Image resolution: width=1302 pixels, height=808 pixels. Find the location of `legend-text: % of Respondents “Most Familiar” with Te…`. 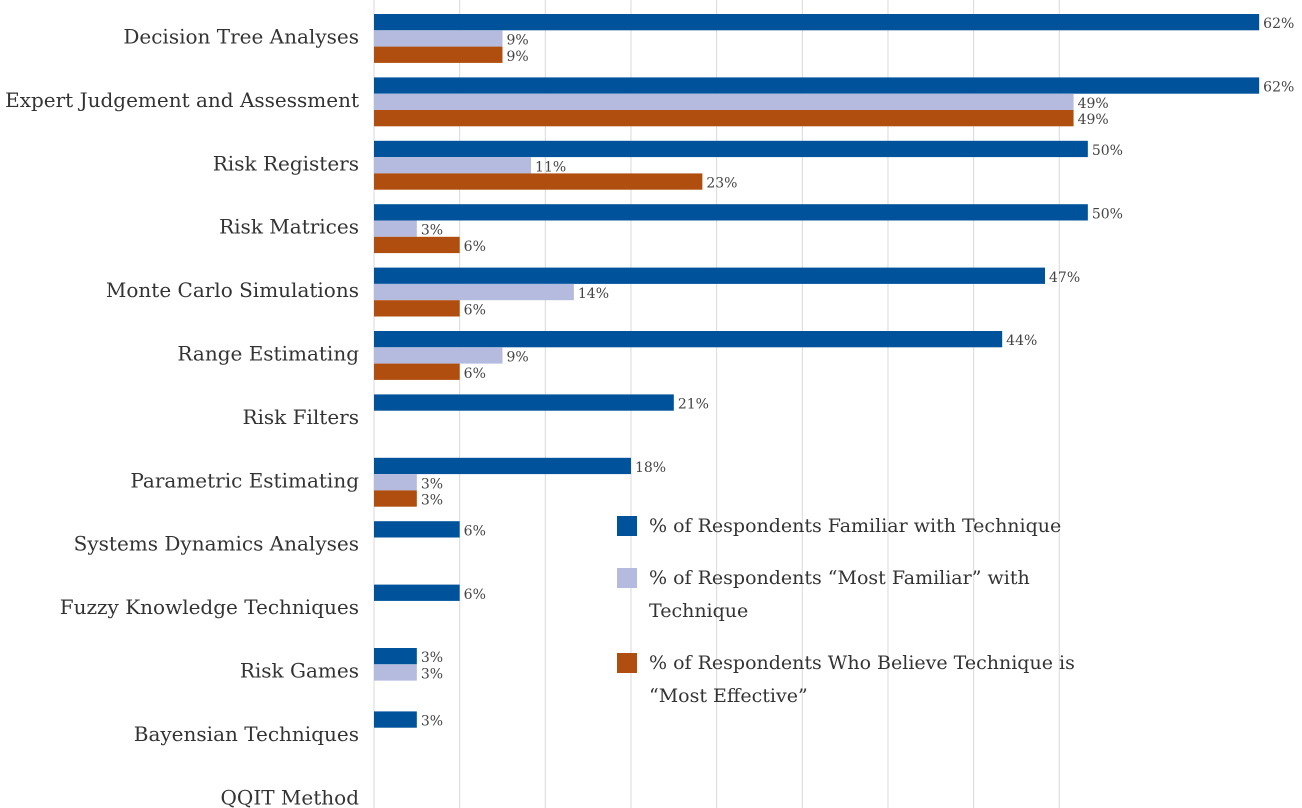

legend-text: % of Respondents “Most Familiar” with Te… is located at coordinates (839, 594).